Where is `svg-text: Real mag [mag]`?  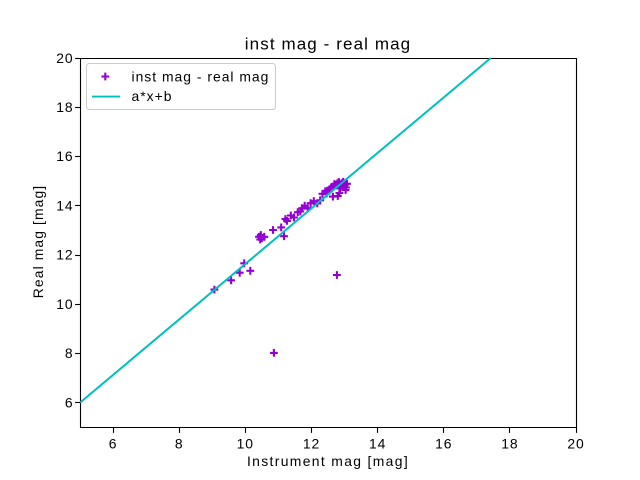
svg-text: Real mag [mag] is located at coordinates (38, 241).